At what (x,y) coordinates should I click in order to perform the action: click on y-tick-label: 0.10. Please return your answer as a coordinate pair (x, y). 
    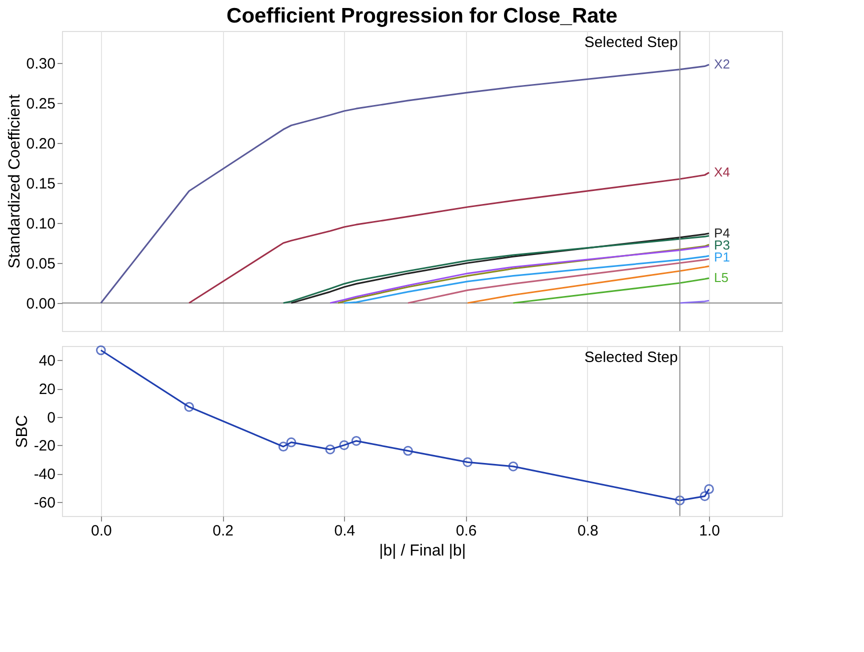
    Looking at the image, I should click on (41, 224).